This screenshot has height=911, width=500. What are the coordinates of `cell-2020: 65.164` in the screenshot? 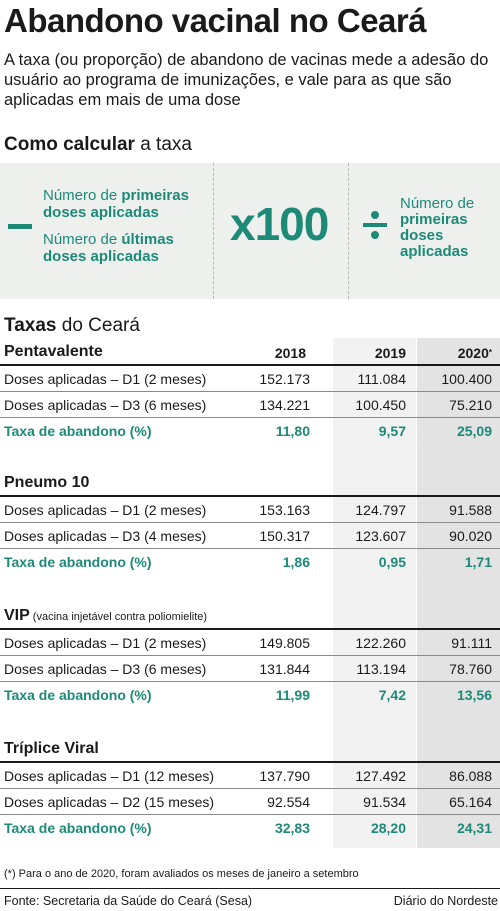 It's located at (470, 802).